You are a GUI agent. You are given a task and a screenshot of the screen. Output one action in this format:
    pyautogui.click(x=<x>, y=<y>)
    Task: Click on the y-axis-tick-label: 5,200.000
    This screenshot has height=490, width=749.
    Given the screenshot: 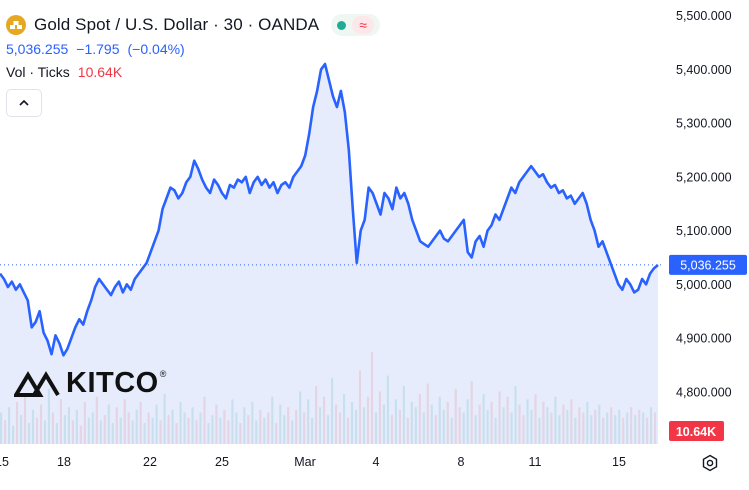 What is the action you would take?
    pyautogui.click(x=704, y=177)
    